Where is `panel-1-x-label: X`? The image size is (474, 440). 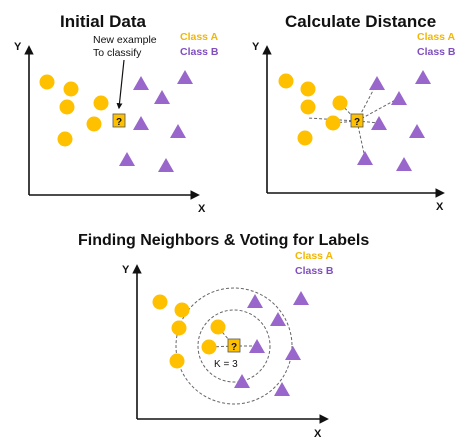
panel-1-x-label: X is located at coordinates (202, 209).